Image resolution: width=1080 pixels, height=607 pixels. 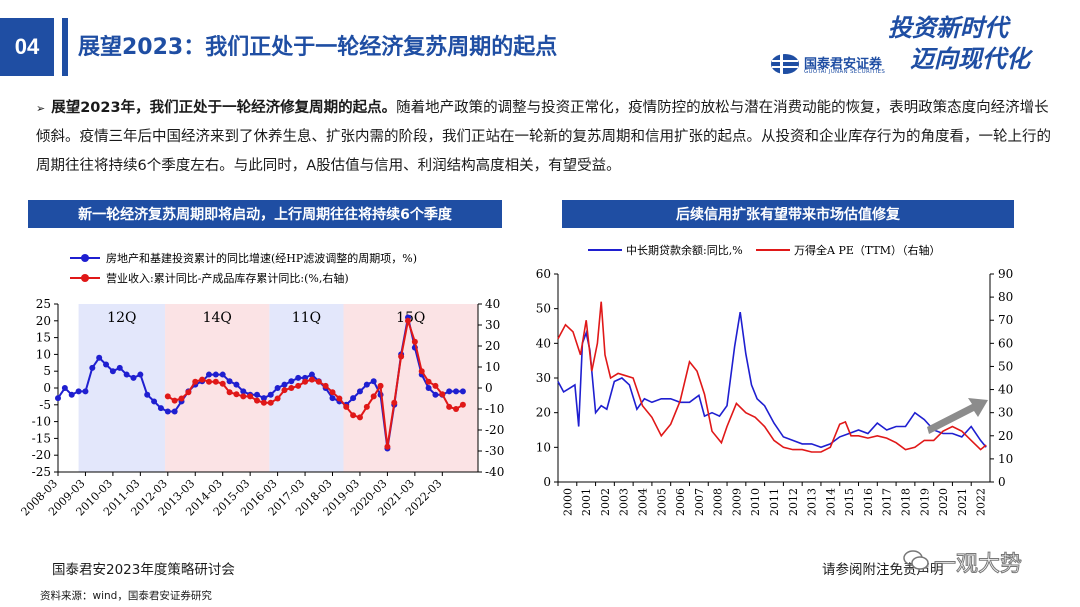 I want to click on y-tick-label-left: -15, so click(x=41, y=438).